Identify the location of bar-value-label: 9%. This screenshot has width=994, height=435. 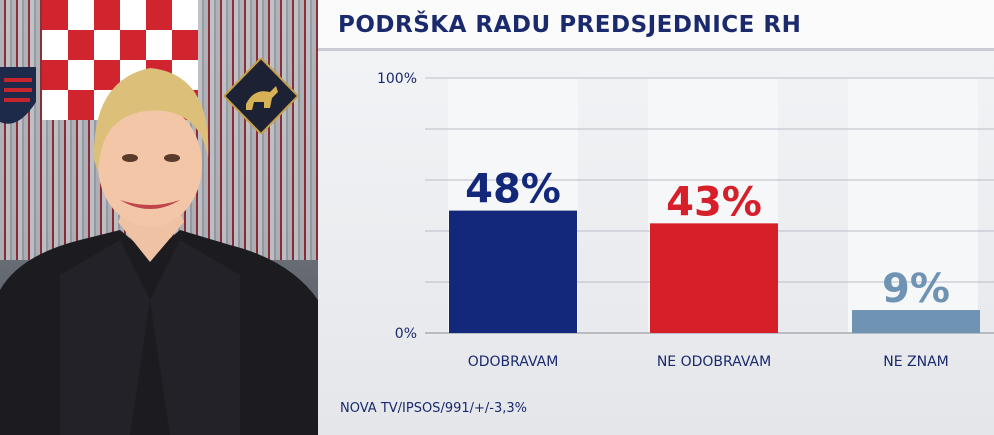
(916, 289).